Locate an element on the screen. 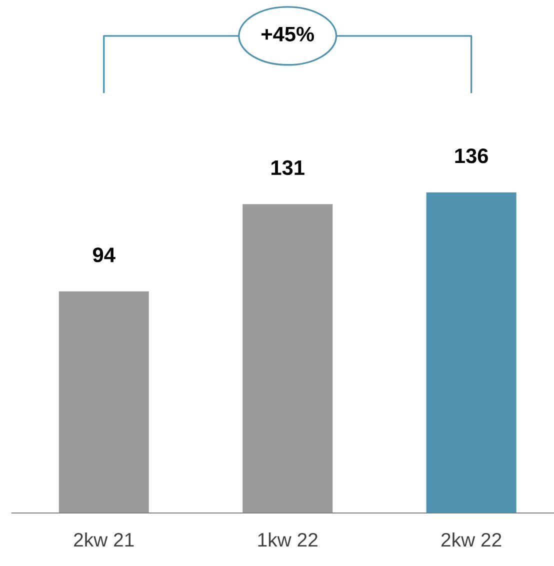  x-tick-label: 1kw 22 is located at coordinates (288, 539).